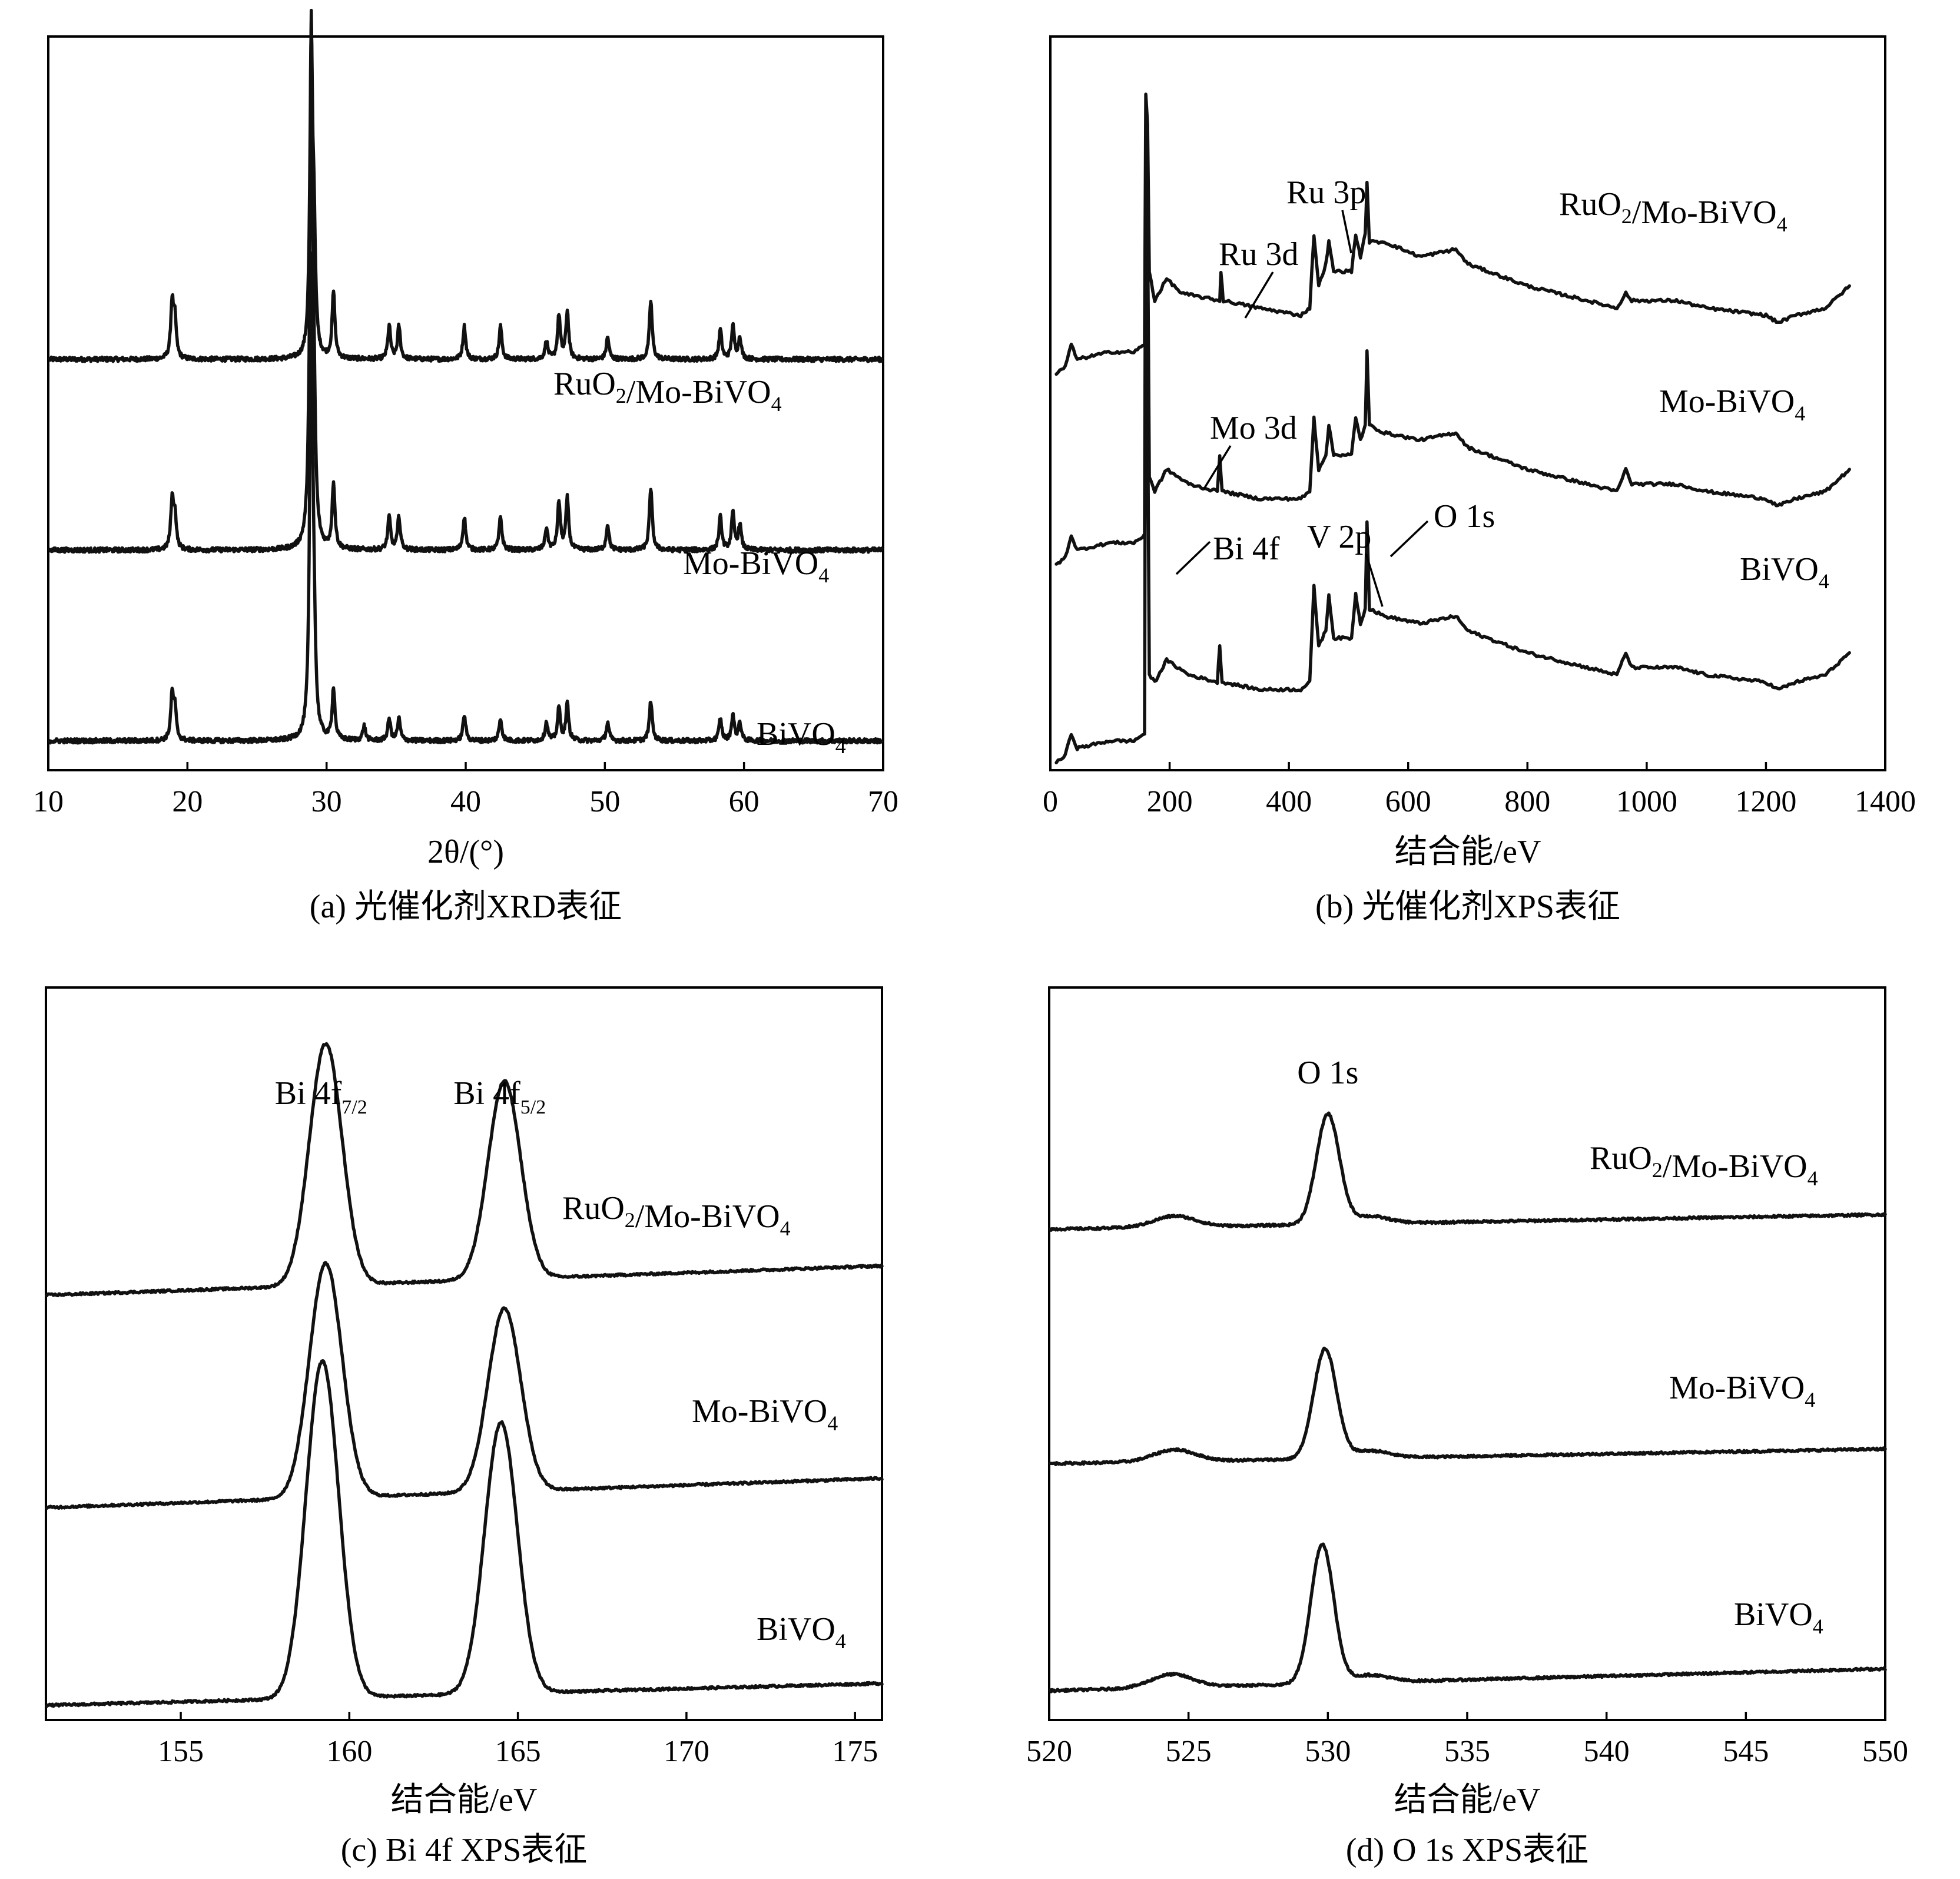  Describe the element at coordinates (1607, 1751) in the screenshot. I see `x-tick-label: 540` at that location.